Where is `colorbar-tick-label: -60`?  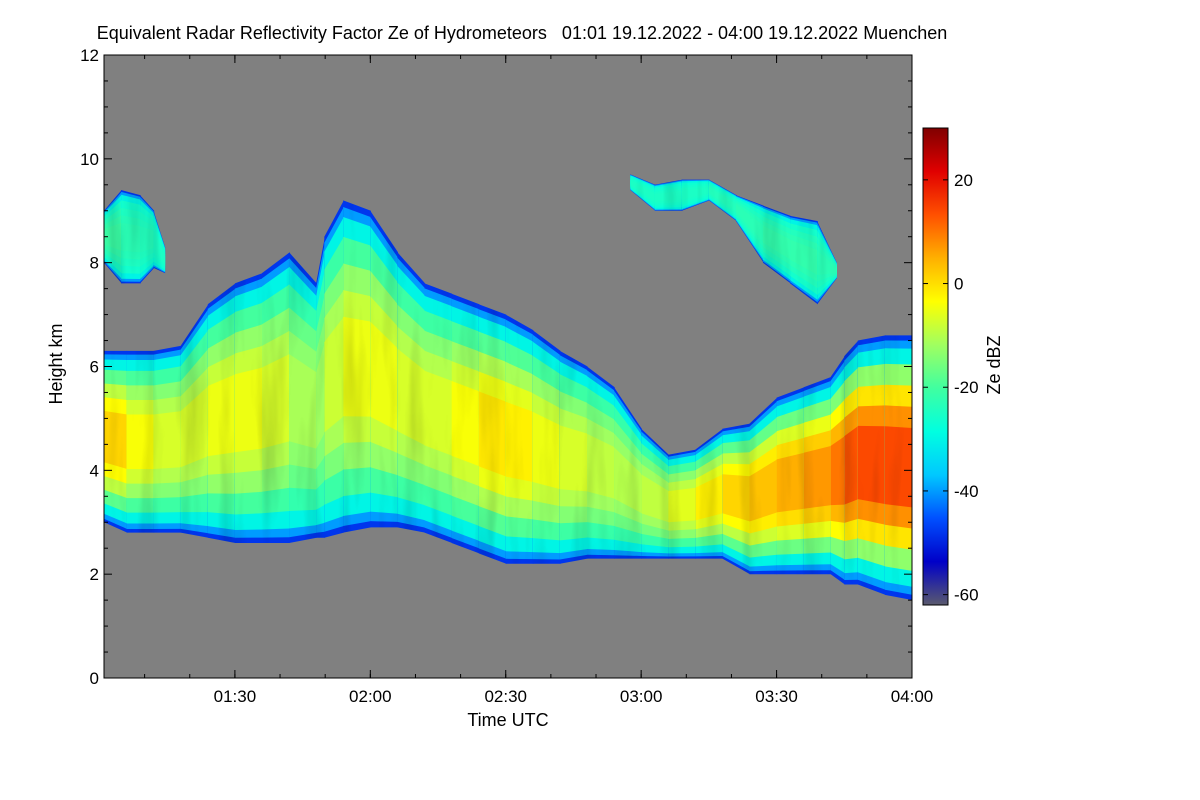 colorbar-tick-label: -60 is located at coordinates (966, 595).